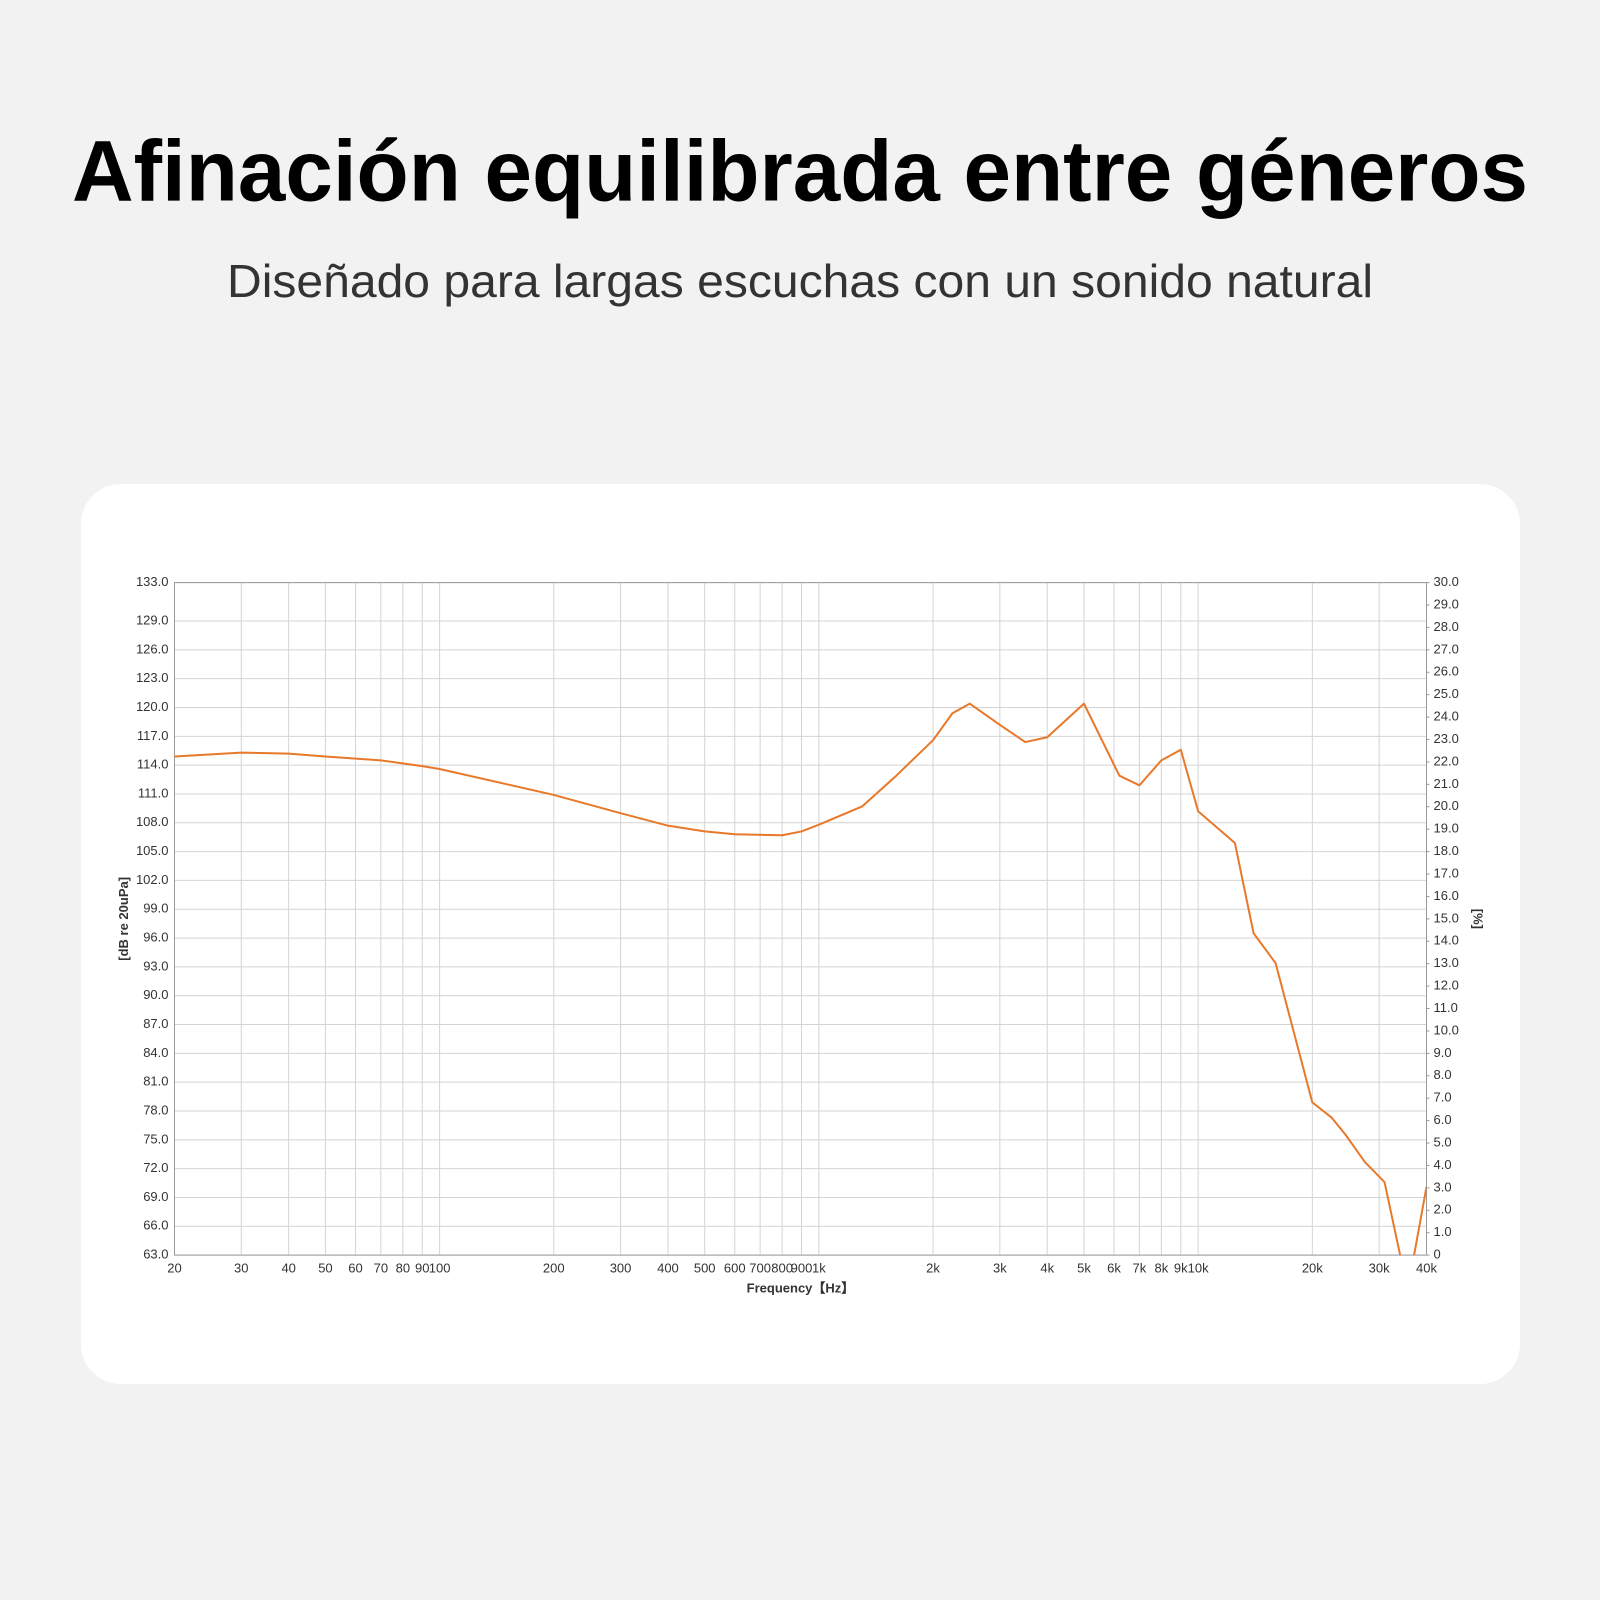  What do you see at coordinates (1443, 1097) in the screenshot?
I see `y2-tick-label: 7.0` at bounding box center [1443, 1097].